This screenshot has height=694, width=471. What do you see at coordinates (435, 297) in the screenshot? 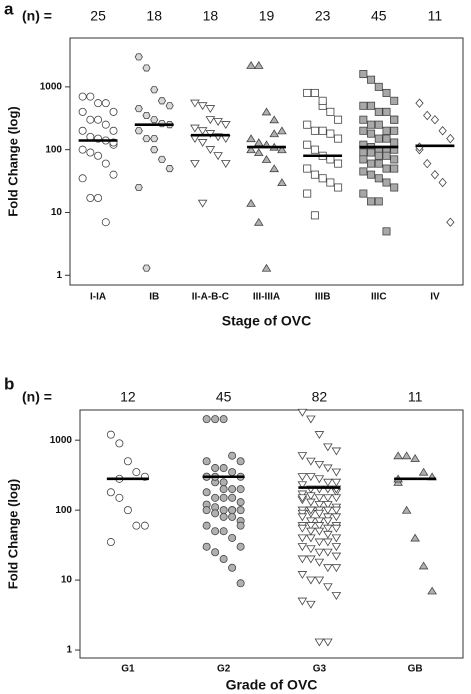
I see `x-tick-label: IV` at bounding box center [435, 297].